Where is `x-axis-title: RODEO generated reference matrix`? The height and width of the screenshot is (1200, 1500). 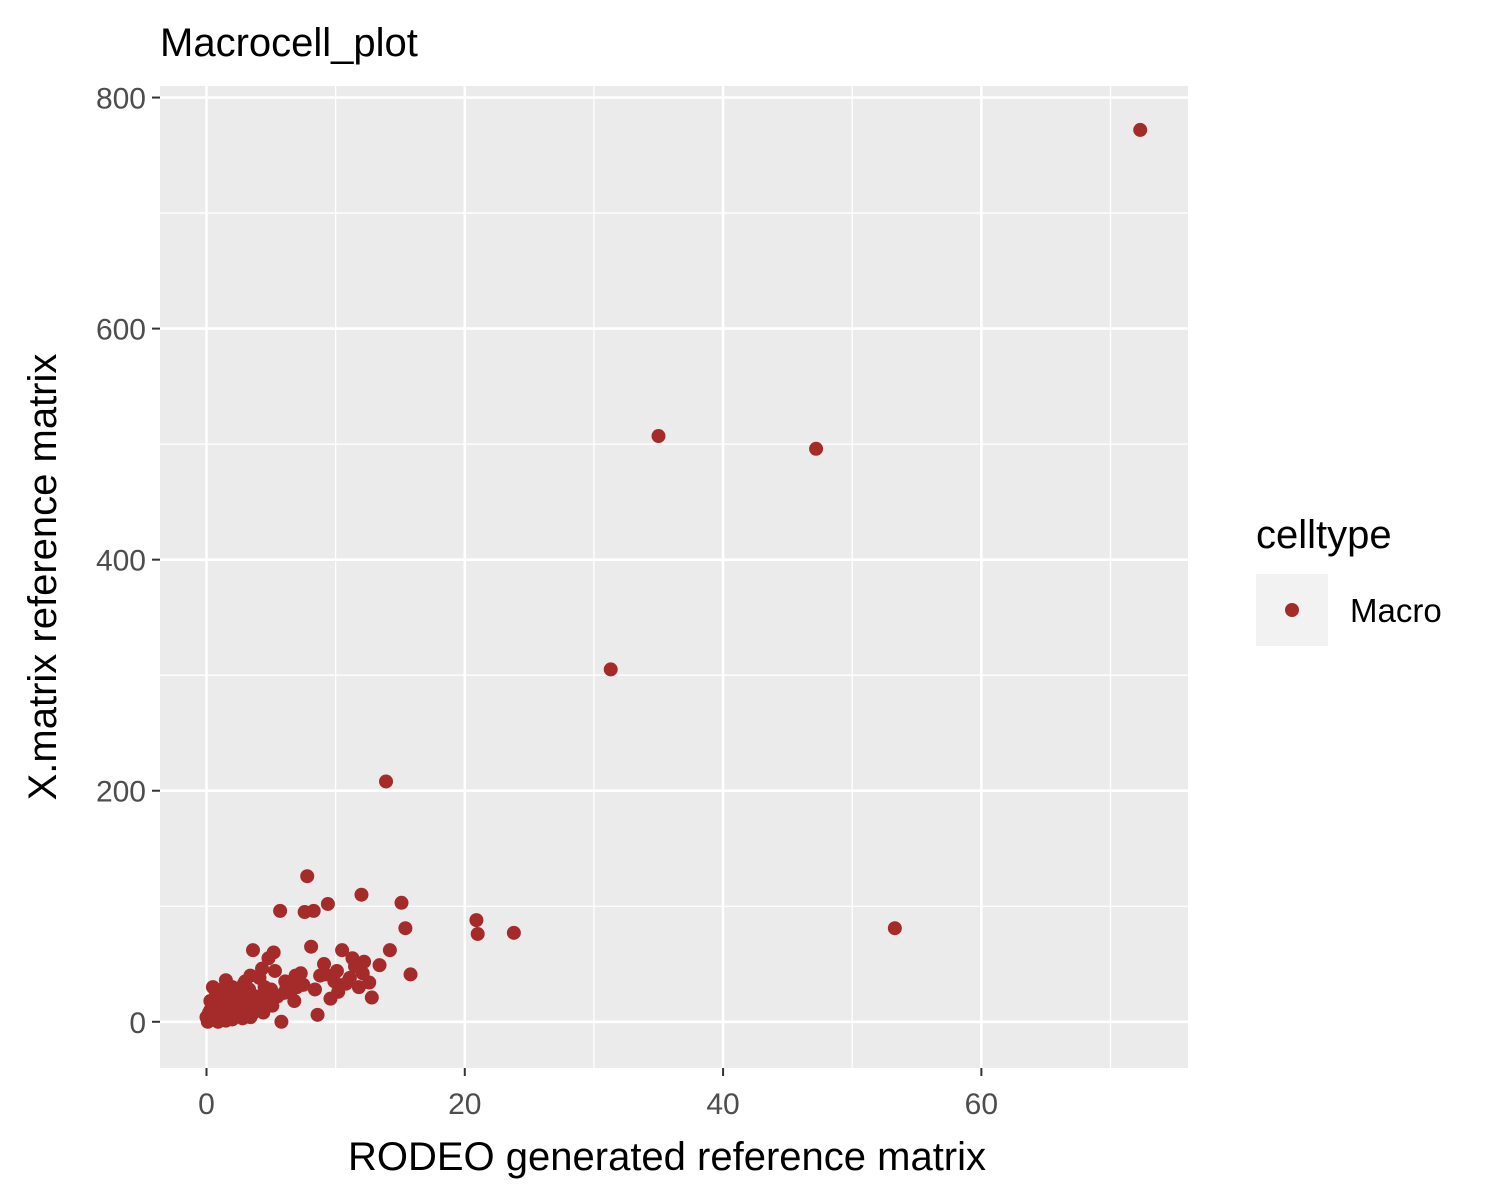 x-axis-title: RODEO generated reference matrix is located at coordinates (667, 1157).